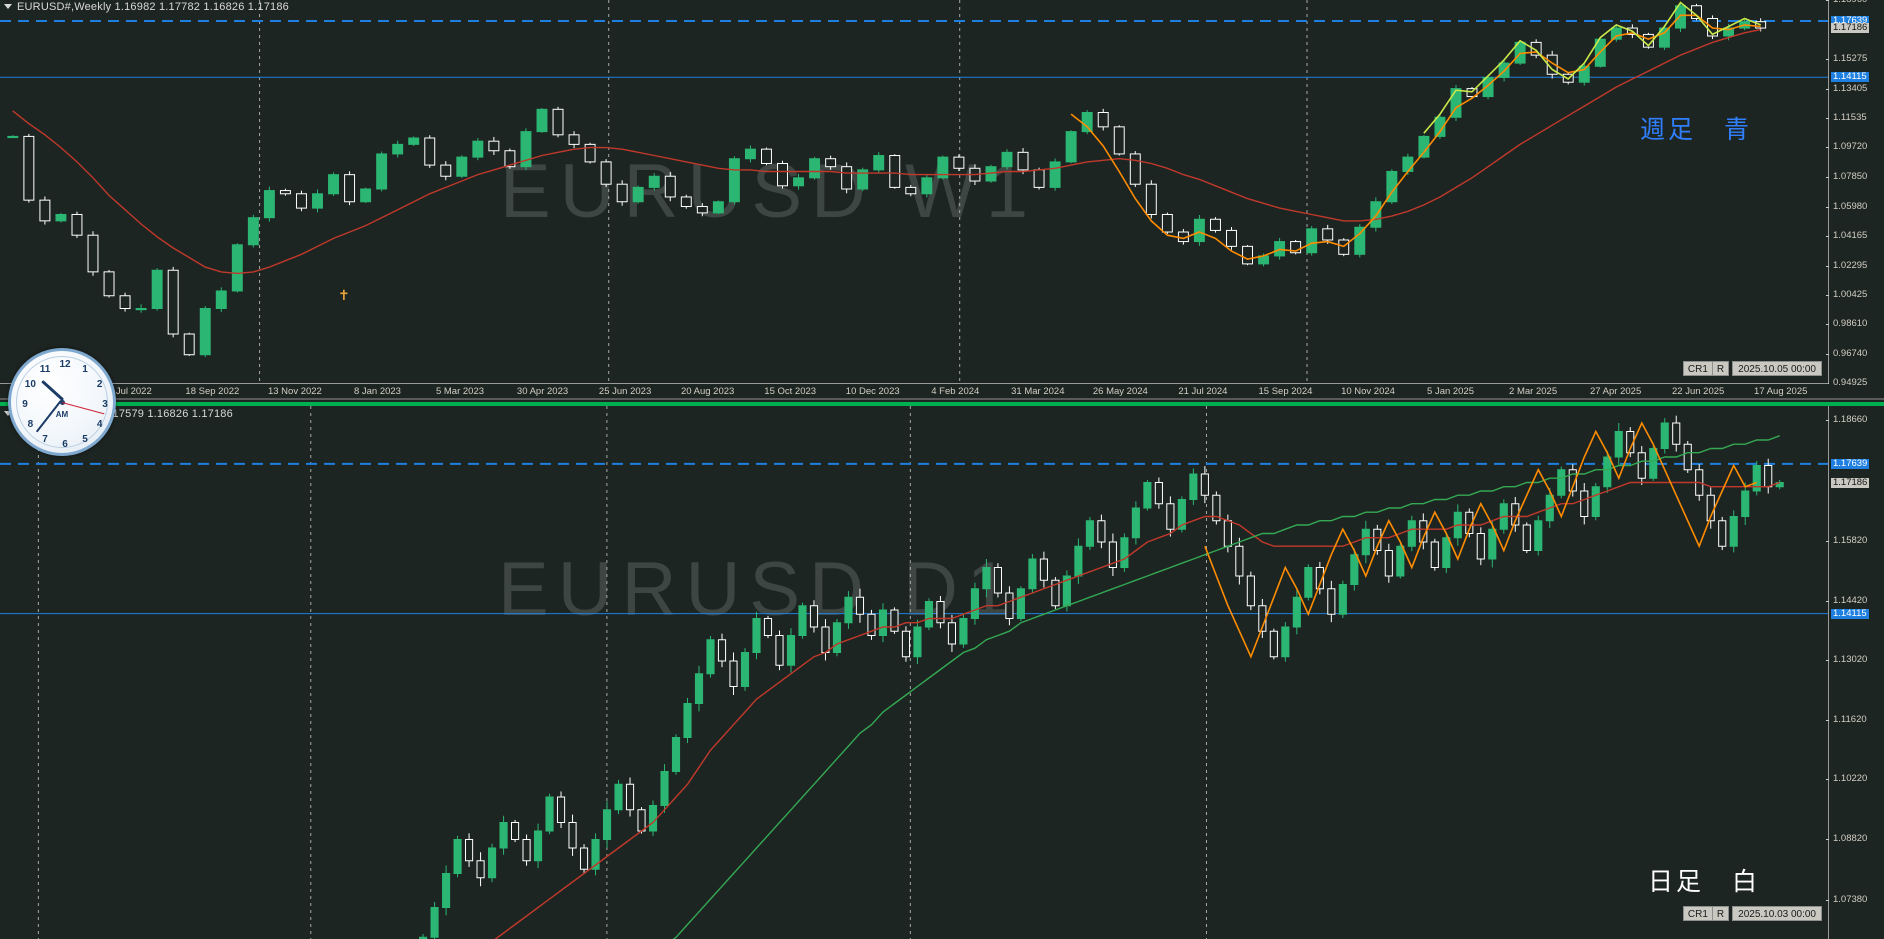 Image resolution: width=1884 pixels, height=939 pixels. I want to click on analog-clock-widget: AM 12 1 2 3 4 5 6 7 8 9 10 11, so click(62, 402).